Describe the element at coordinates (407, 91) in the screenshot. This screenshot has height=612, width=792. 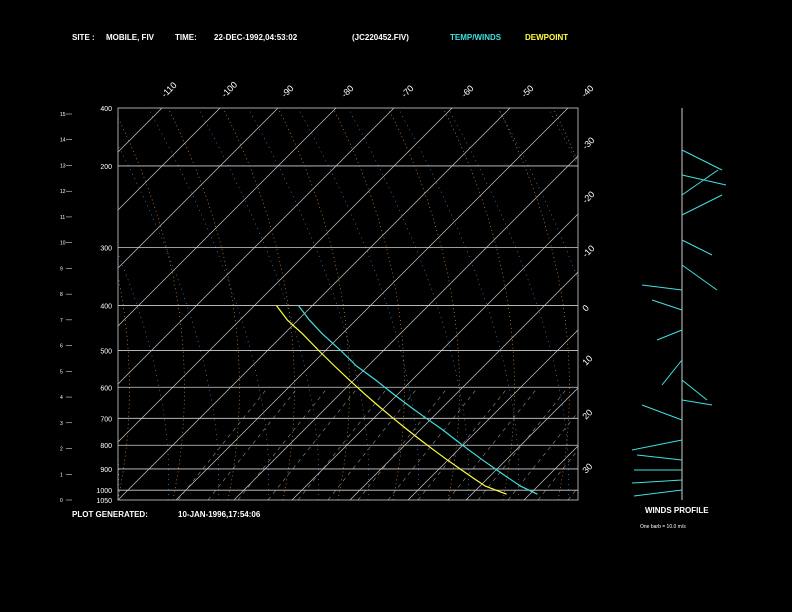
I see `top-temp-label: -70` at that location.